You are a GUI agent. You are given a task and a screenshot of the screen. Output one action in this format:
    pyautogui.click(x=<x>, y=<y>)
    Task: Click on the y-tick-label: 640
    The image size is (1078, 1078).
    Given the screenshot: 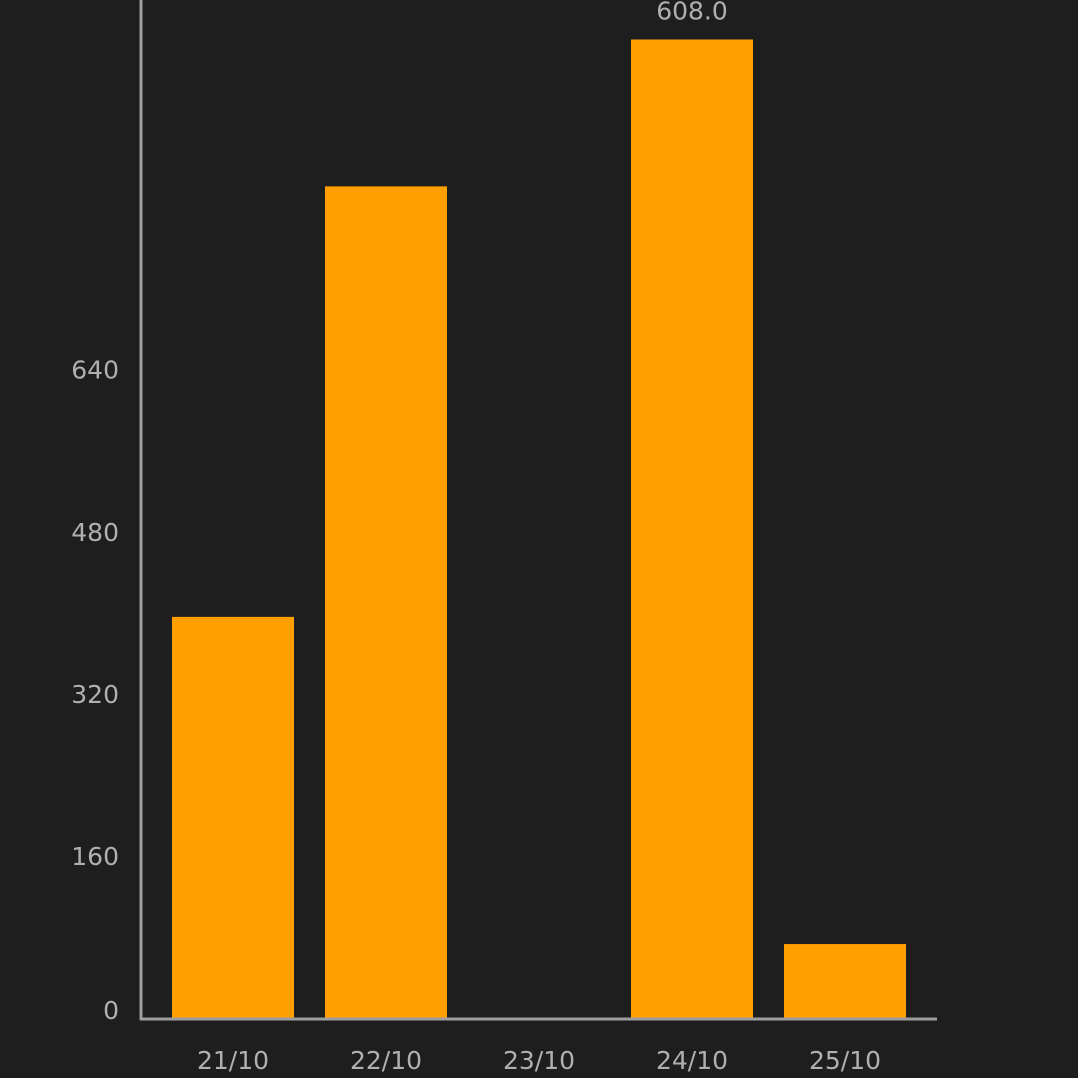 What is the action you would take?
    pyautogui.click(x=95, y=370)
    